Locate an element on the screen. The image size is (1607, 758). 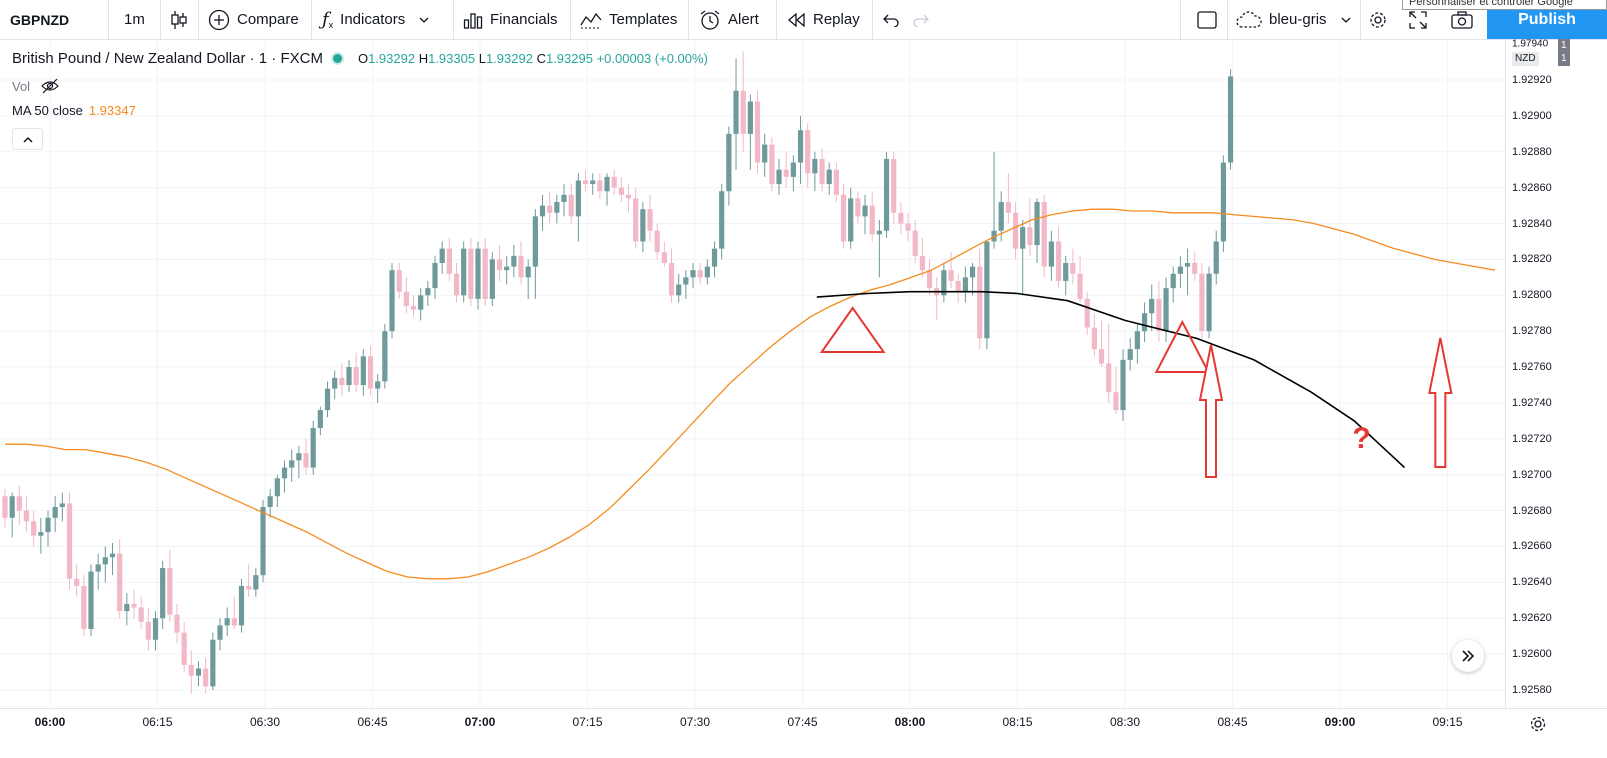
templates-button: Templates is located at coordinates (628, 19).